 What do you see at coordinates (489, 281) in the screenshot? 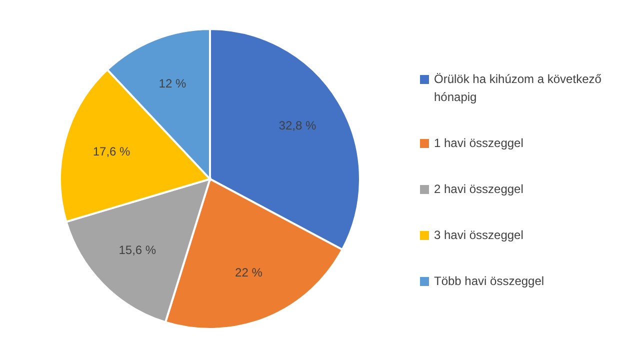
I see `legend-label: Több havi összeggel` at bounding box center [489, 281].